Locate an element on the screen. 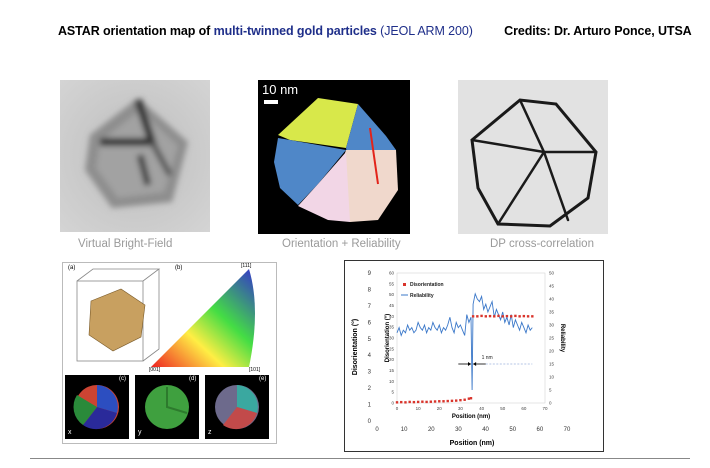  outer-y-tick: 5 is located at coordinates (370, 340).